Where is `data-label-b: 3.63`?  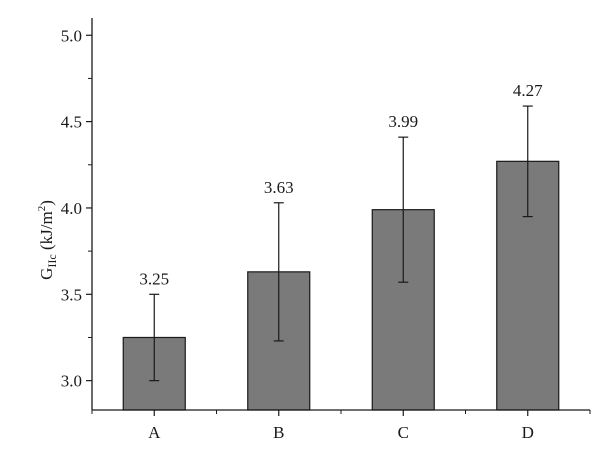 data-label-b: 3.63 is located at coordinates (279, 187).